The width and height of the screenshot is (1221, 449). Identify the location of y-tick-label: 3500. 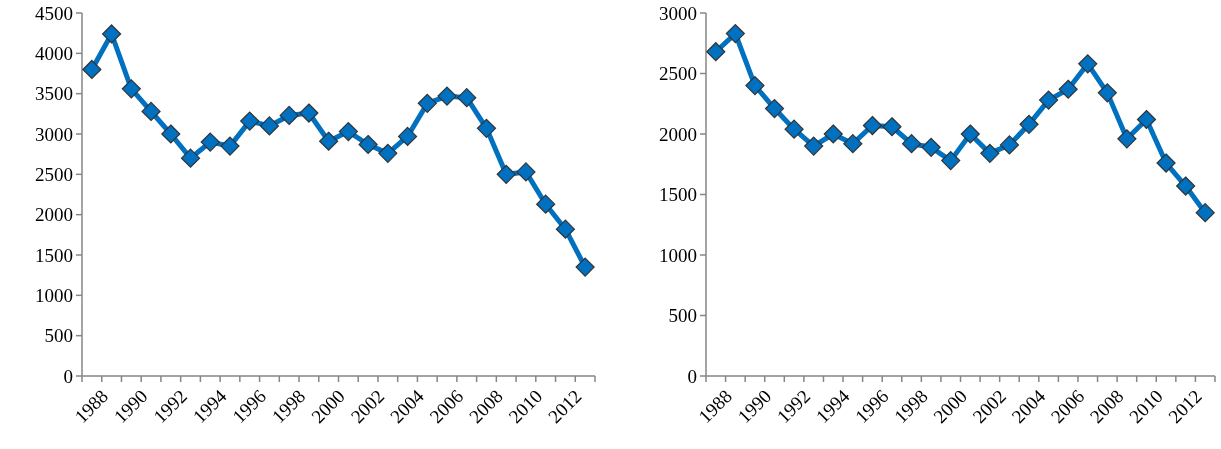
(54, 94).